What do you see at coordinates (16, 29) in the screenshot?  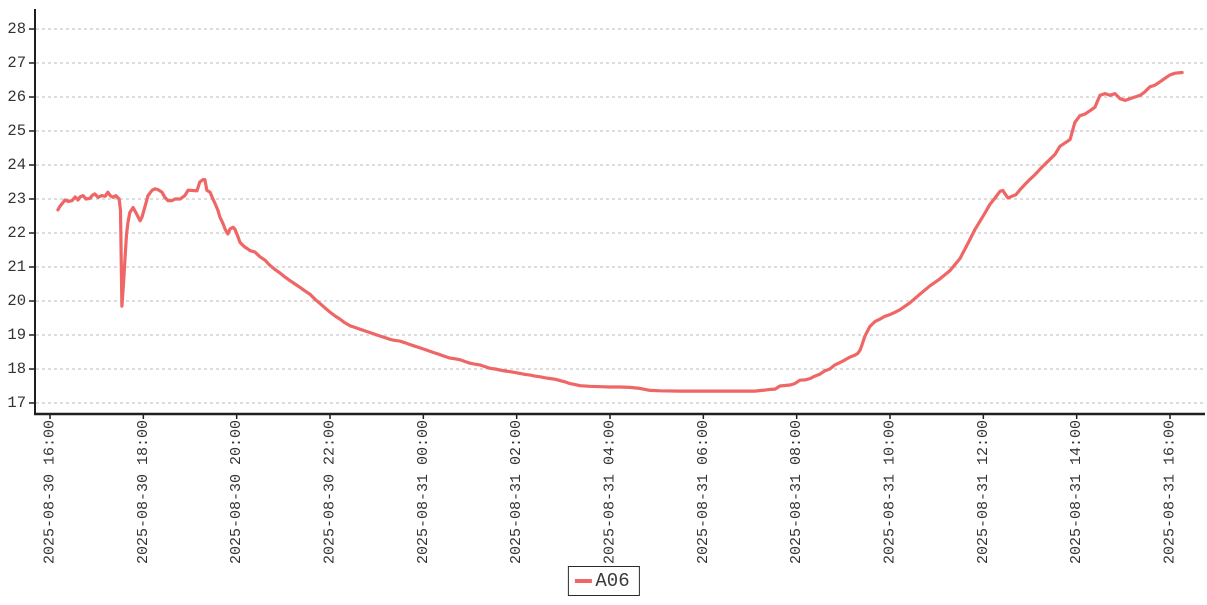 I see `y-axis-label: 28` at bounding box center [16, 29].